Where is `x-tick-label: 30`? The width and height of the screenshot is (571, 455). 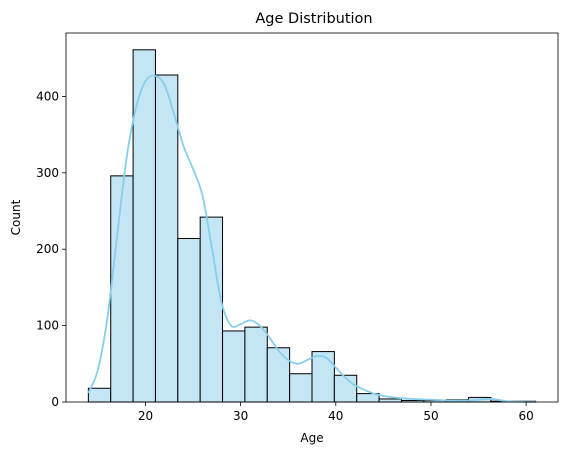
x-tick-label: 30 is located at coordinates (240, 416).